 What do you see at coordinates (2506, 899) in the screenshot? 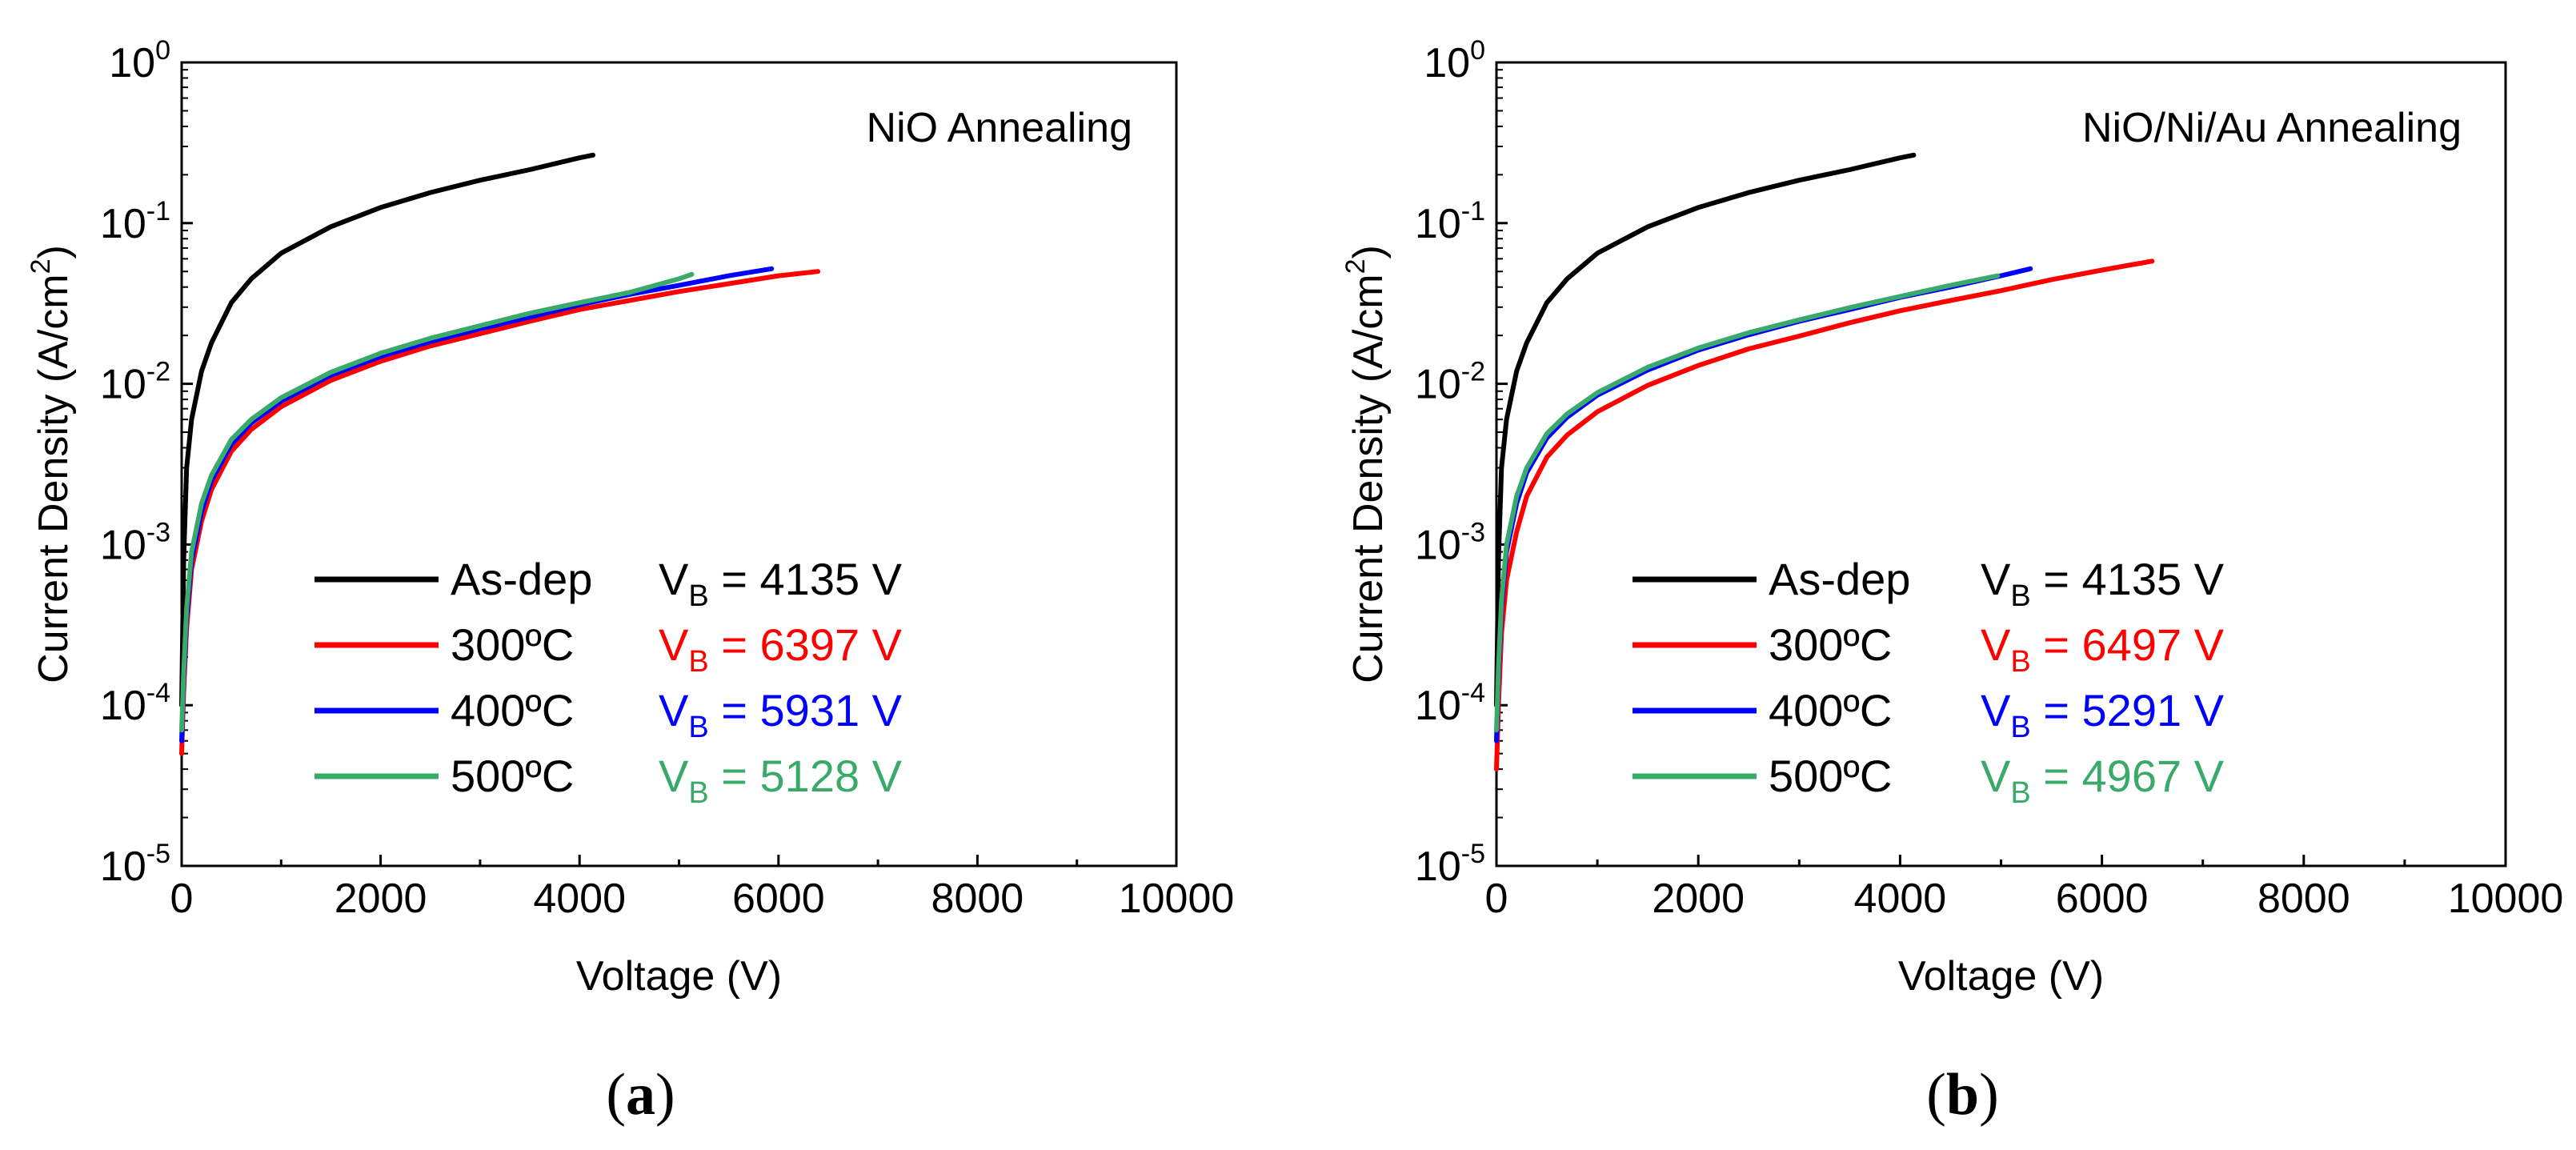
I see `x-tick-label: 10000` at bounding box center [2506, 899].